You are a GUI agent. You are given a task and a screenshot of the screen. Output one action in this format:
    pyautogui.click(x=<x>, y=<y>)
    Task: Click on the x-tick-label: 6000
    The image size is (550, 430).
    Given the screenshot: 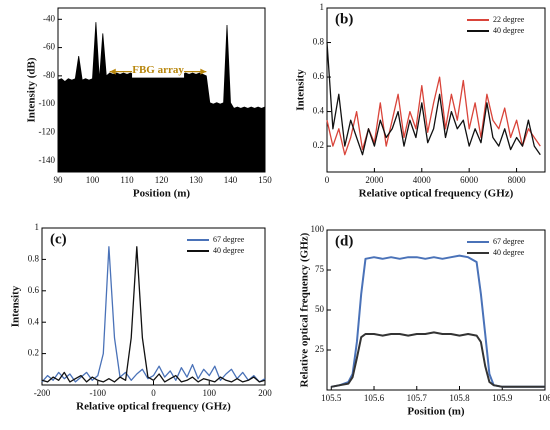 What is the action you would take?
    pyautogui.click(x=469, y=180)
    